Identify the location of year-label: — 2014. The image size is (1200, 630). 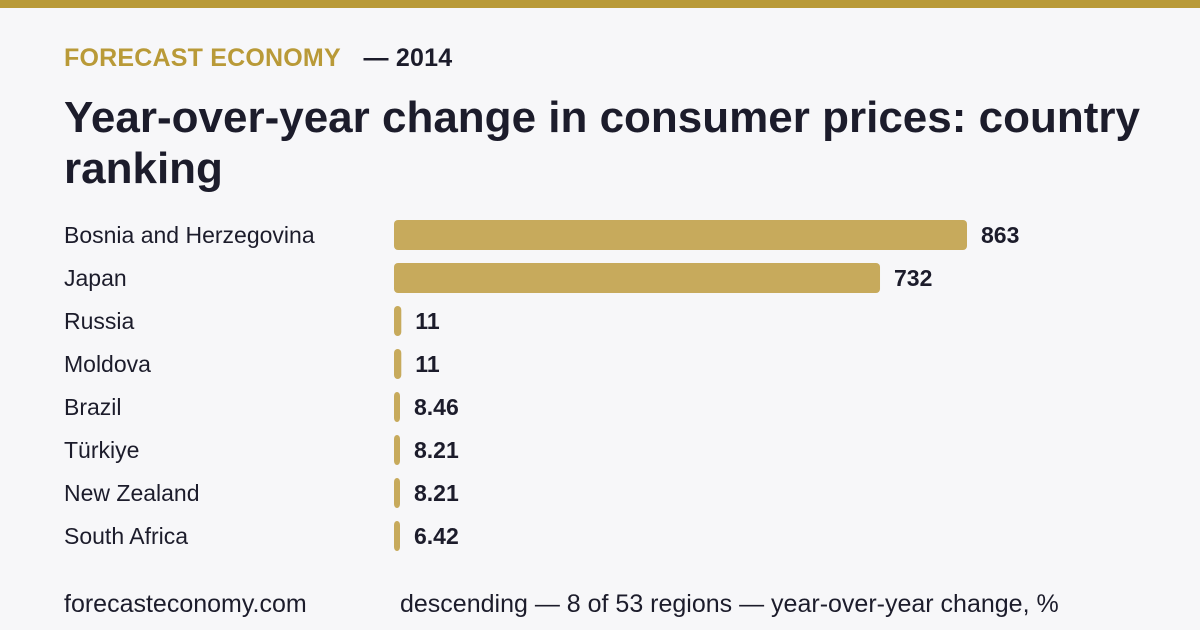
(408, 58).